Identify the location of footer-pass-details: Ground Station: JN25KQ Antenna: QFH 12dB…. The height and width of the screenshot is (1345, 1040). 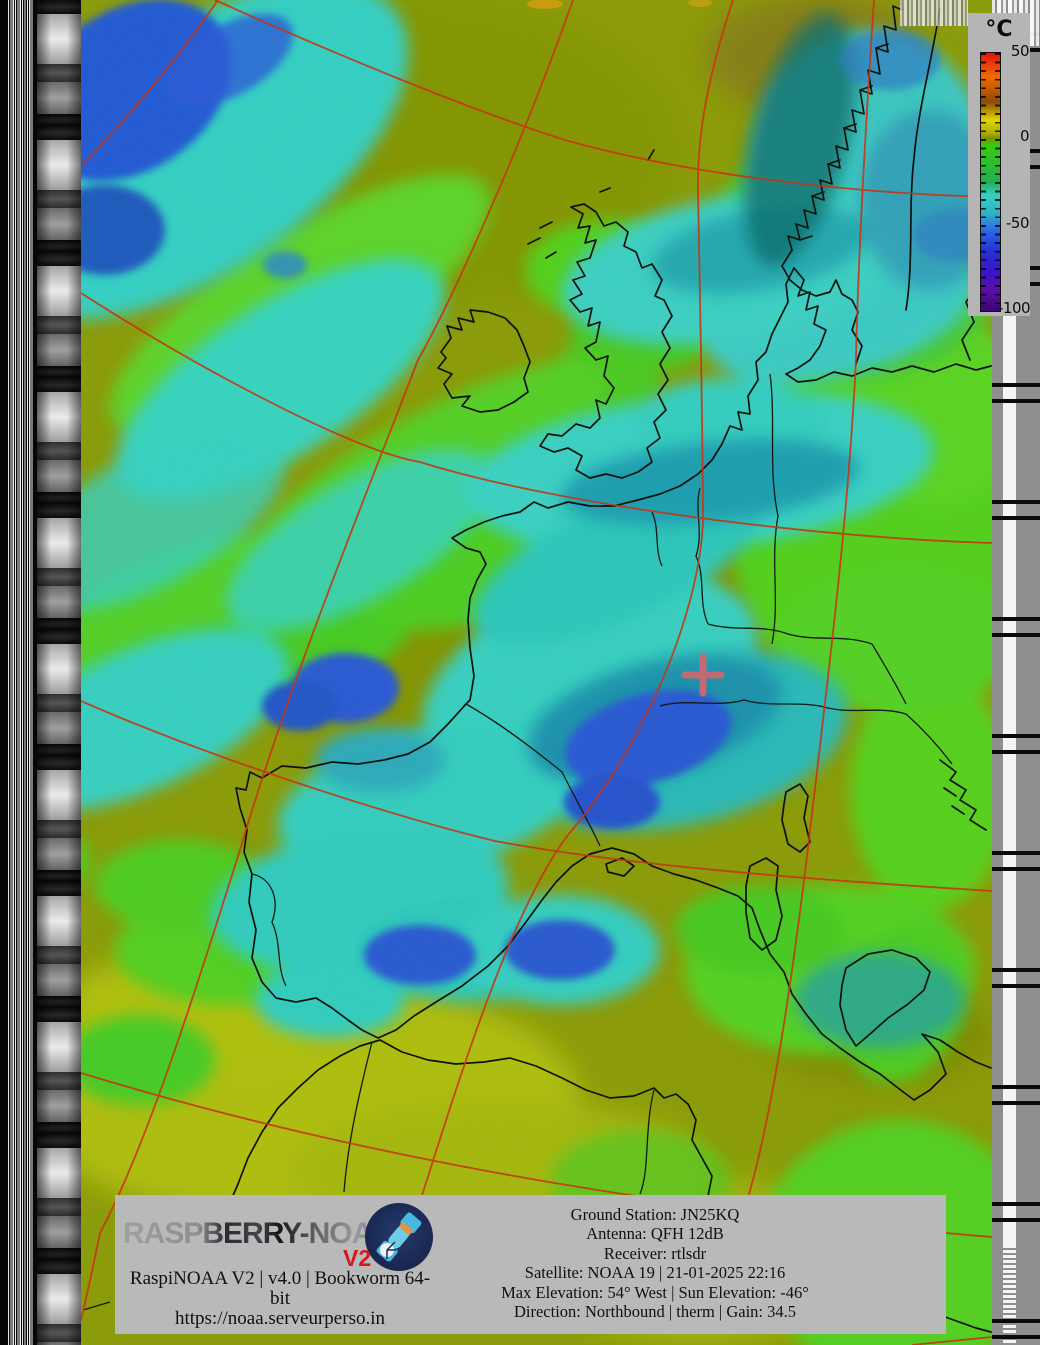
(655, 1263).